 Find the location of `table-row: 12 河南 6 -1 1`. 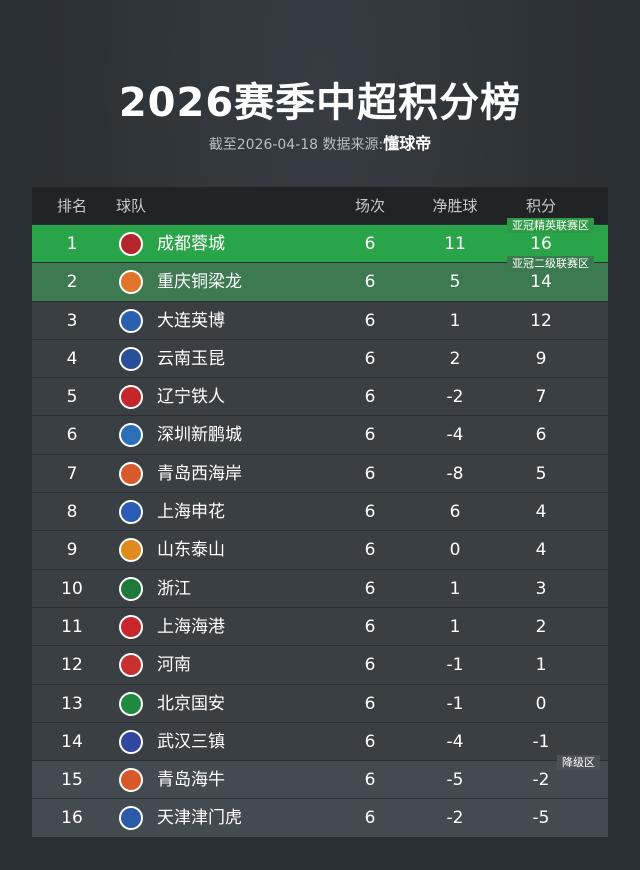

table-row: 12 河南 6 -1 1 is located at coordinates (320, 665).